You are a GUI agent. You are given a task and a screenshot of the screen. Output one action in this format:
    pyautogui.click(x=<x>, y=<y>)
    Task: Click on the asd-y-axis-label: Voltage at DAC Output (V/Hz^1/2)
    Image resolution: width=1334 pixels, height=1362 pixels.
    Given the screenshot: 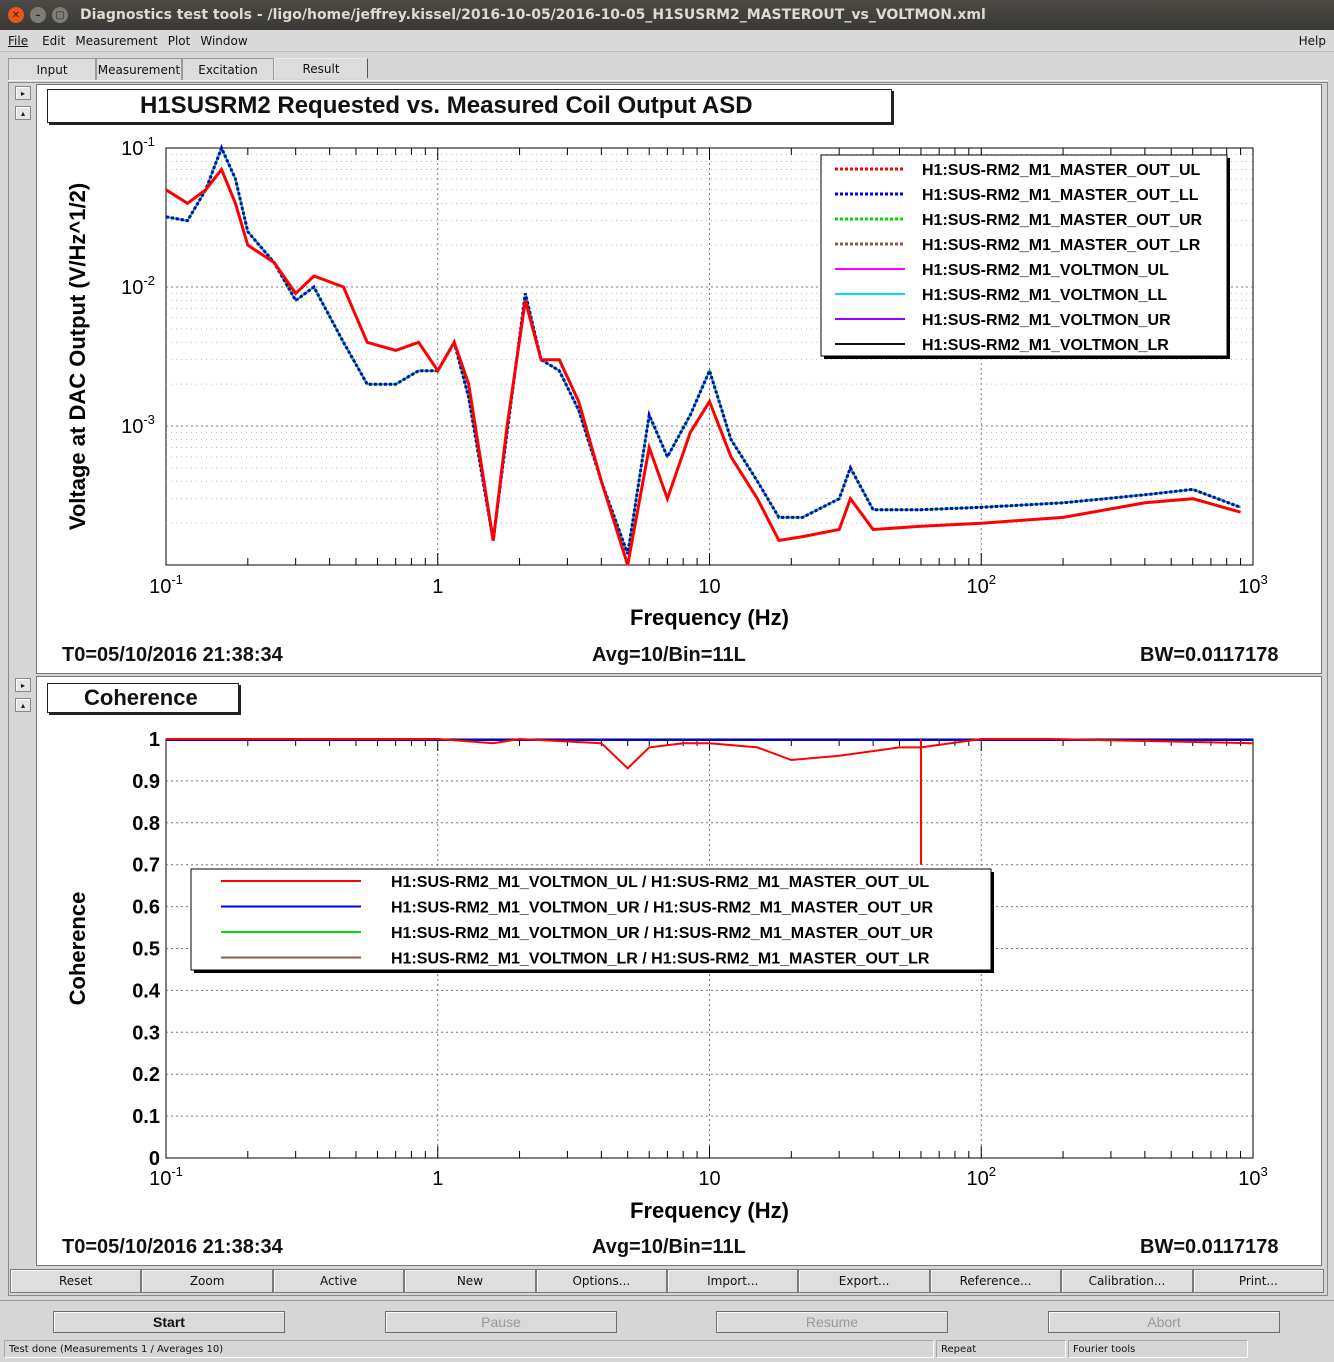 What is the action you would take?
    pyautogui.click(x=77, y=356)
    